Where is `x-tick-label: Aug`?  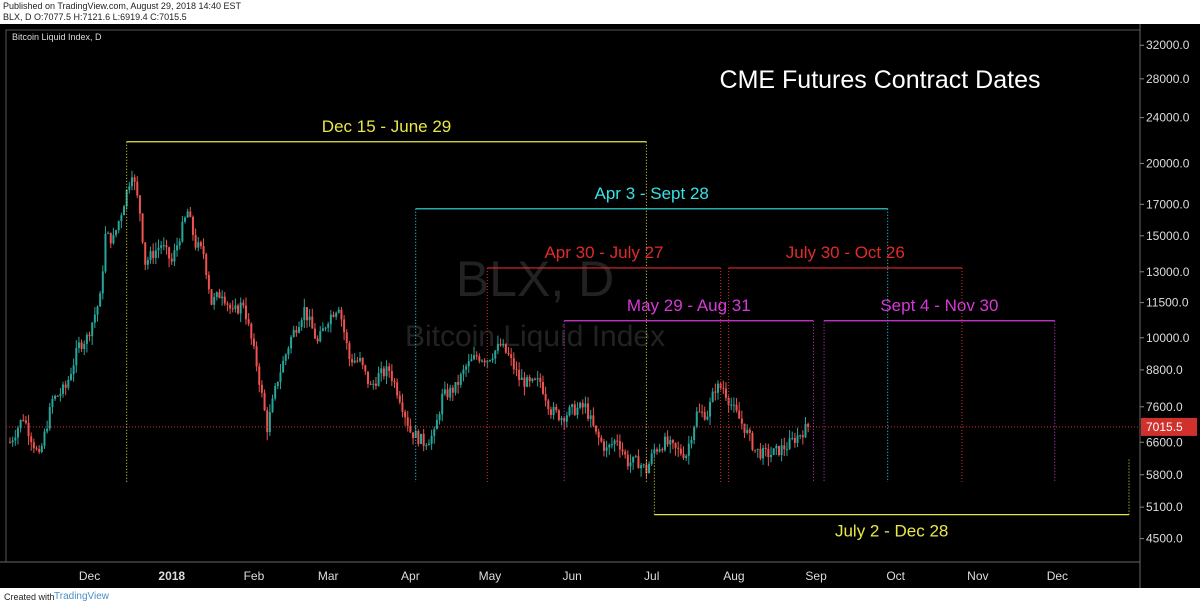 x-tick-label: Aug is located at coordinates (733, 576).